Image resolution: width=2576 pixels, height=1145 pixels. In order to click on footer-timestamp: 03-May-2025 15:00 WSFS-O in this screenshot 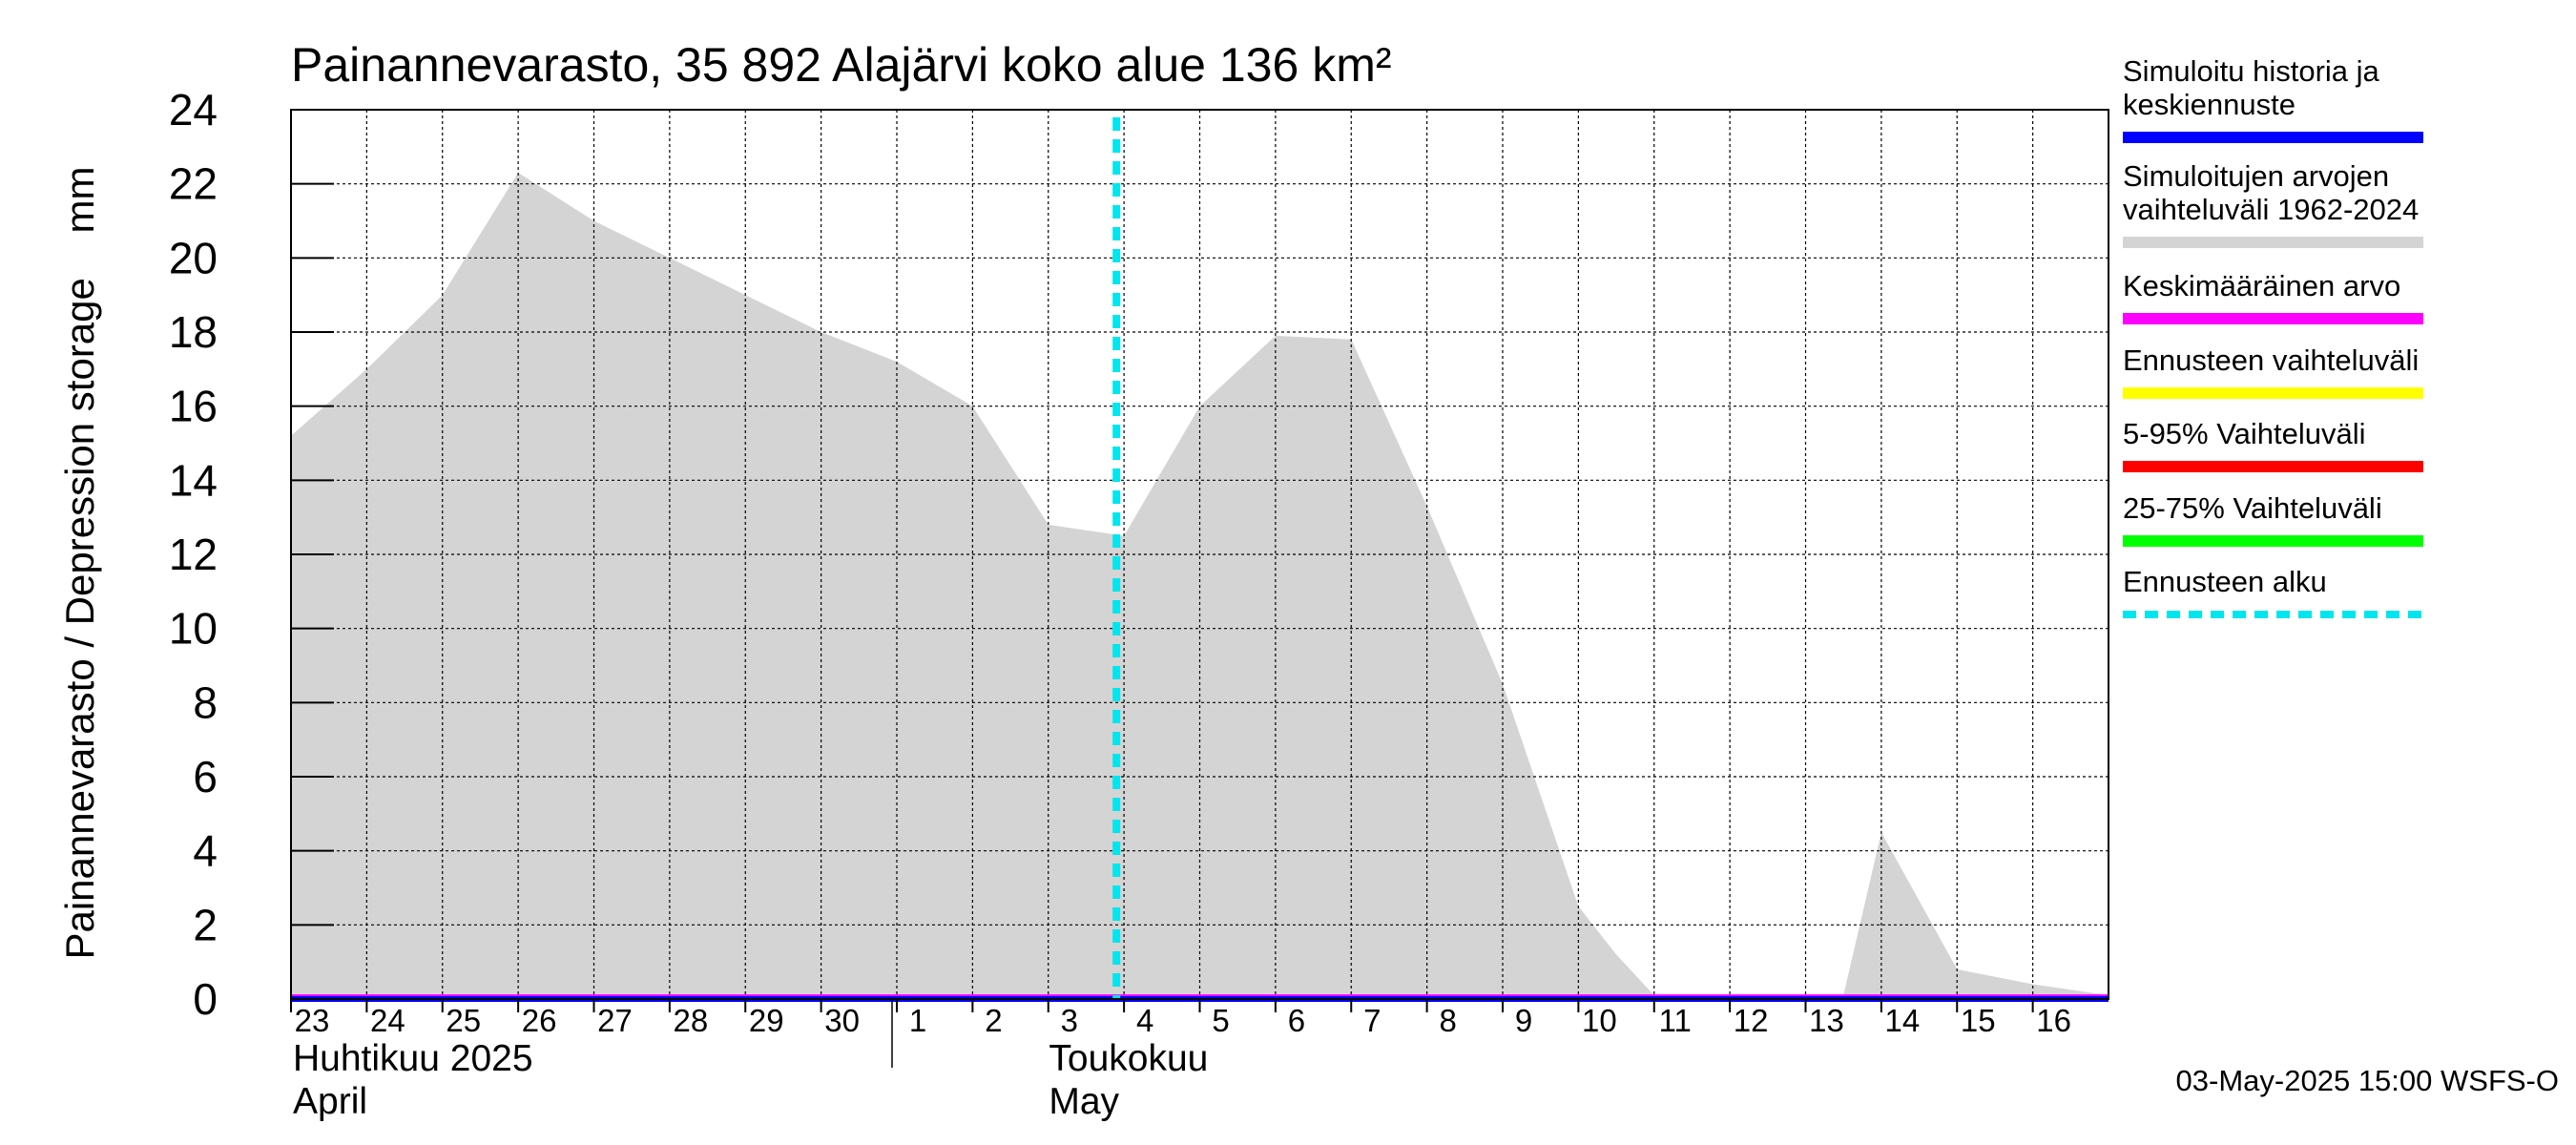, I will do `click(2367, 1081)`.